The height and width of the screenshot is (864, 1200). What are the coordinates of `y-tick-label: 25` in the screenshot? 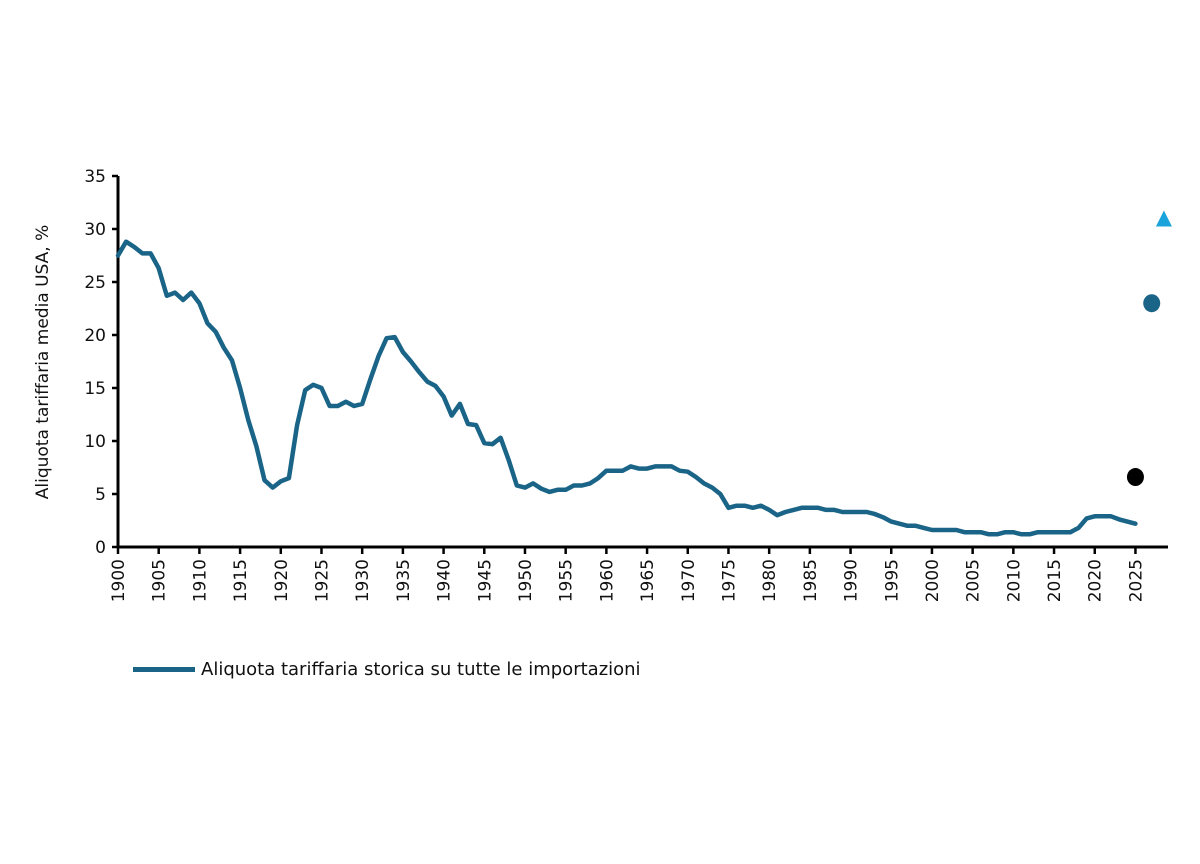 It's located at (95, 283).